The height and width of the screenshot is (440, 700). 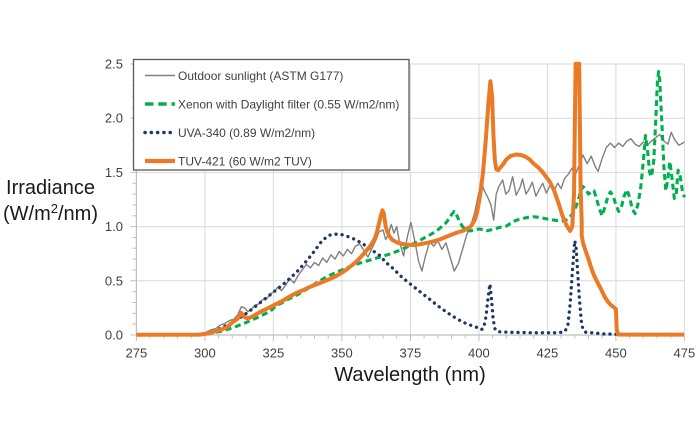 What do you see at coordinates (260, 76) in the screenshot?
I see `svg-text: Outdoor sunlight (ASTM G177)` at bounding box center [260, 76].